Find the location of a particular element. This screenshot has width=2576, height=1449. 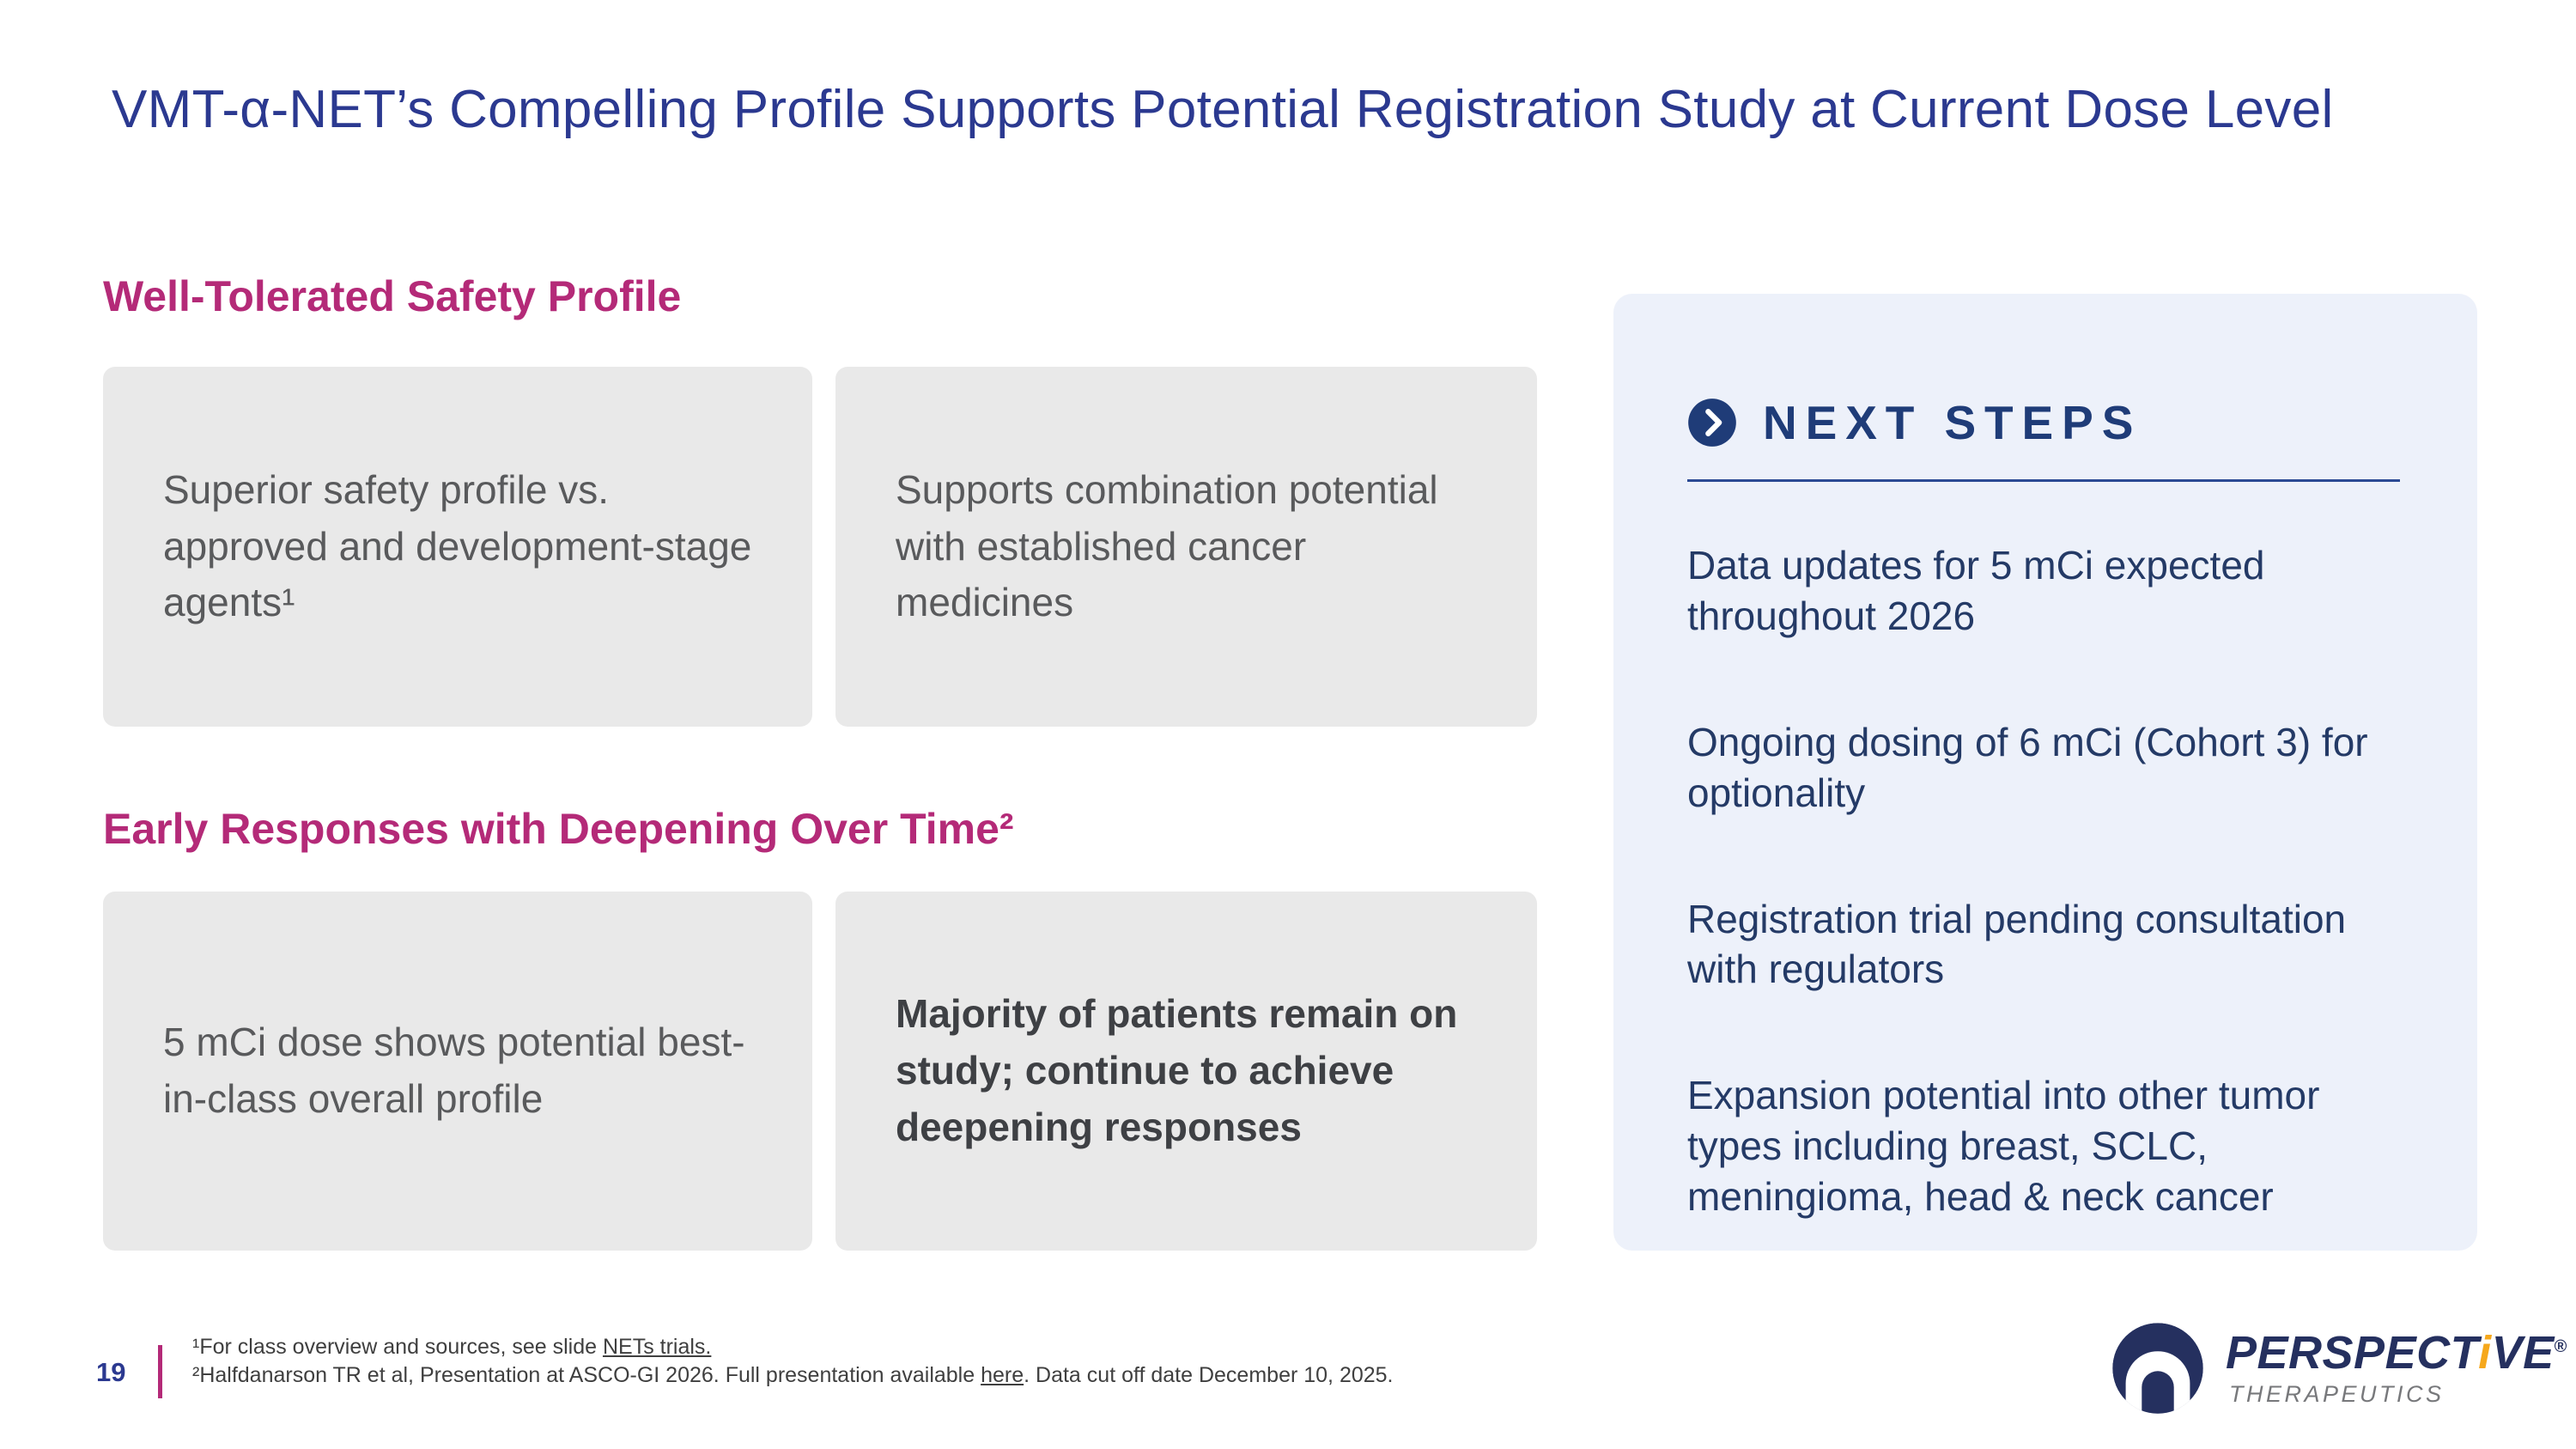

next-steps-header: NEXT STEPS is located at coordinates (2043, 422).